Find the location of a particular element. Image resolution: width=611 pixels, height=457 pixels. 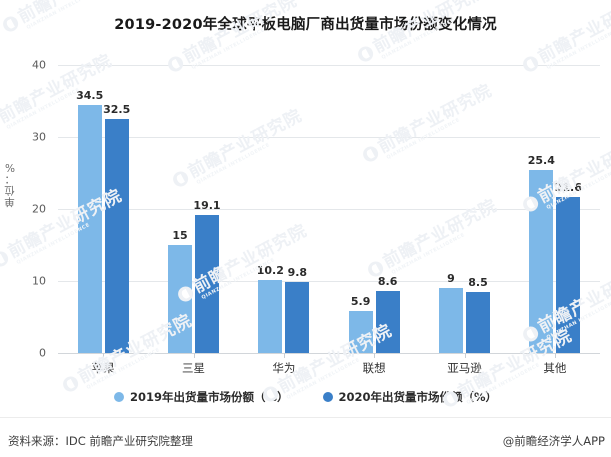

bar-亚马逊-2020 is located at coordinates (478, 322).